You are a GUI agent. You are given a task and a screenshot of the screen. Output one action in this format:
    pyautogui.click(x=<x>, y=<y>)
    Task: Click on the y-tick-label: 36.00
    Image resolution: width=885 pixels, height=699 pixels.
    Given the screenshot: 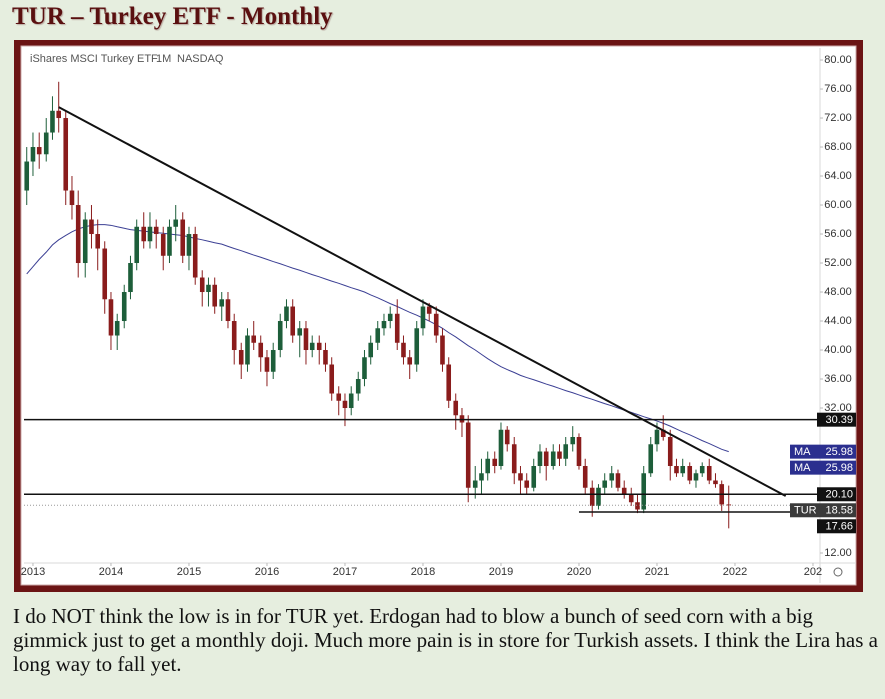 What is the action you would take?
    pyautogui.click(x=838, y=379)
    